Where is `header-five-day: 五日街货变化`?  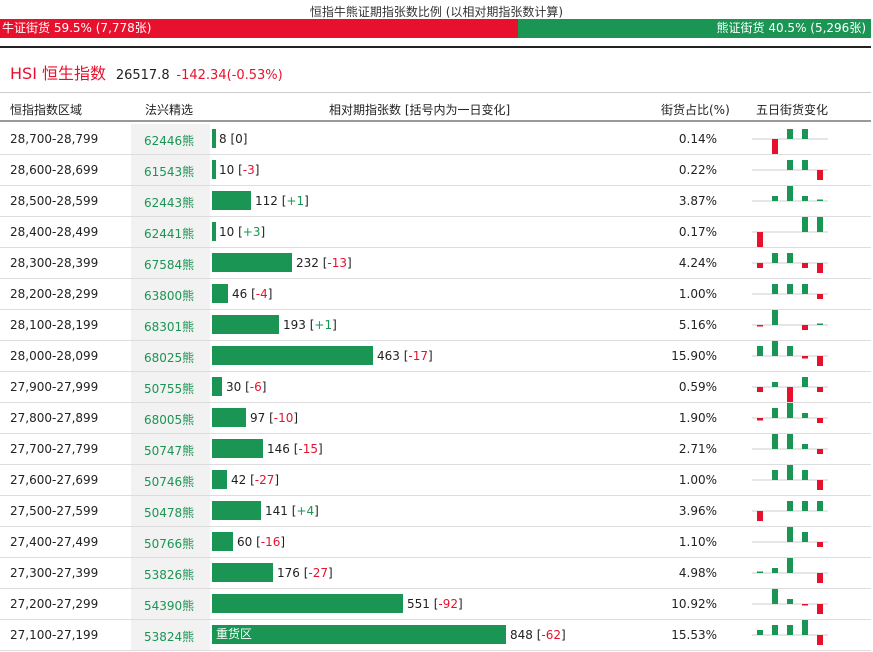
header-five-day: 五日街货变化 is located at coordinates (792, 110).